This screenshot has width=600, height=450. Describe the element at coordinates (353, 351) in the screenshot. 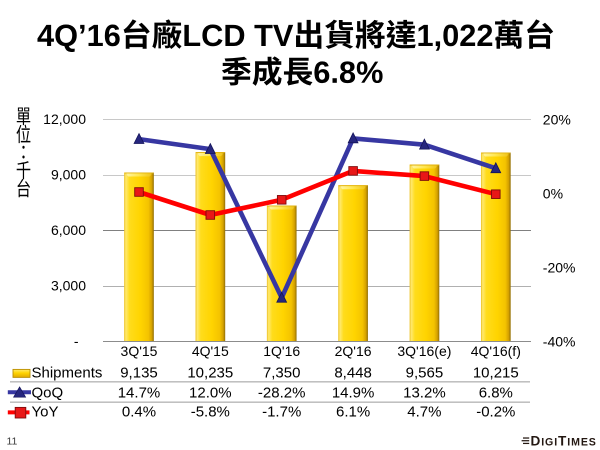

I see `svg-text: 2Q'16` at that location.